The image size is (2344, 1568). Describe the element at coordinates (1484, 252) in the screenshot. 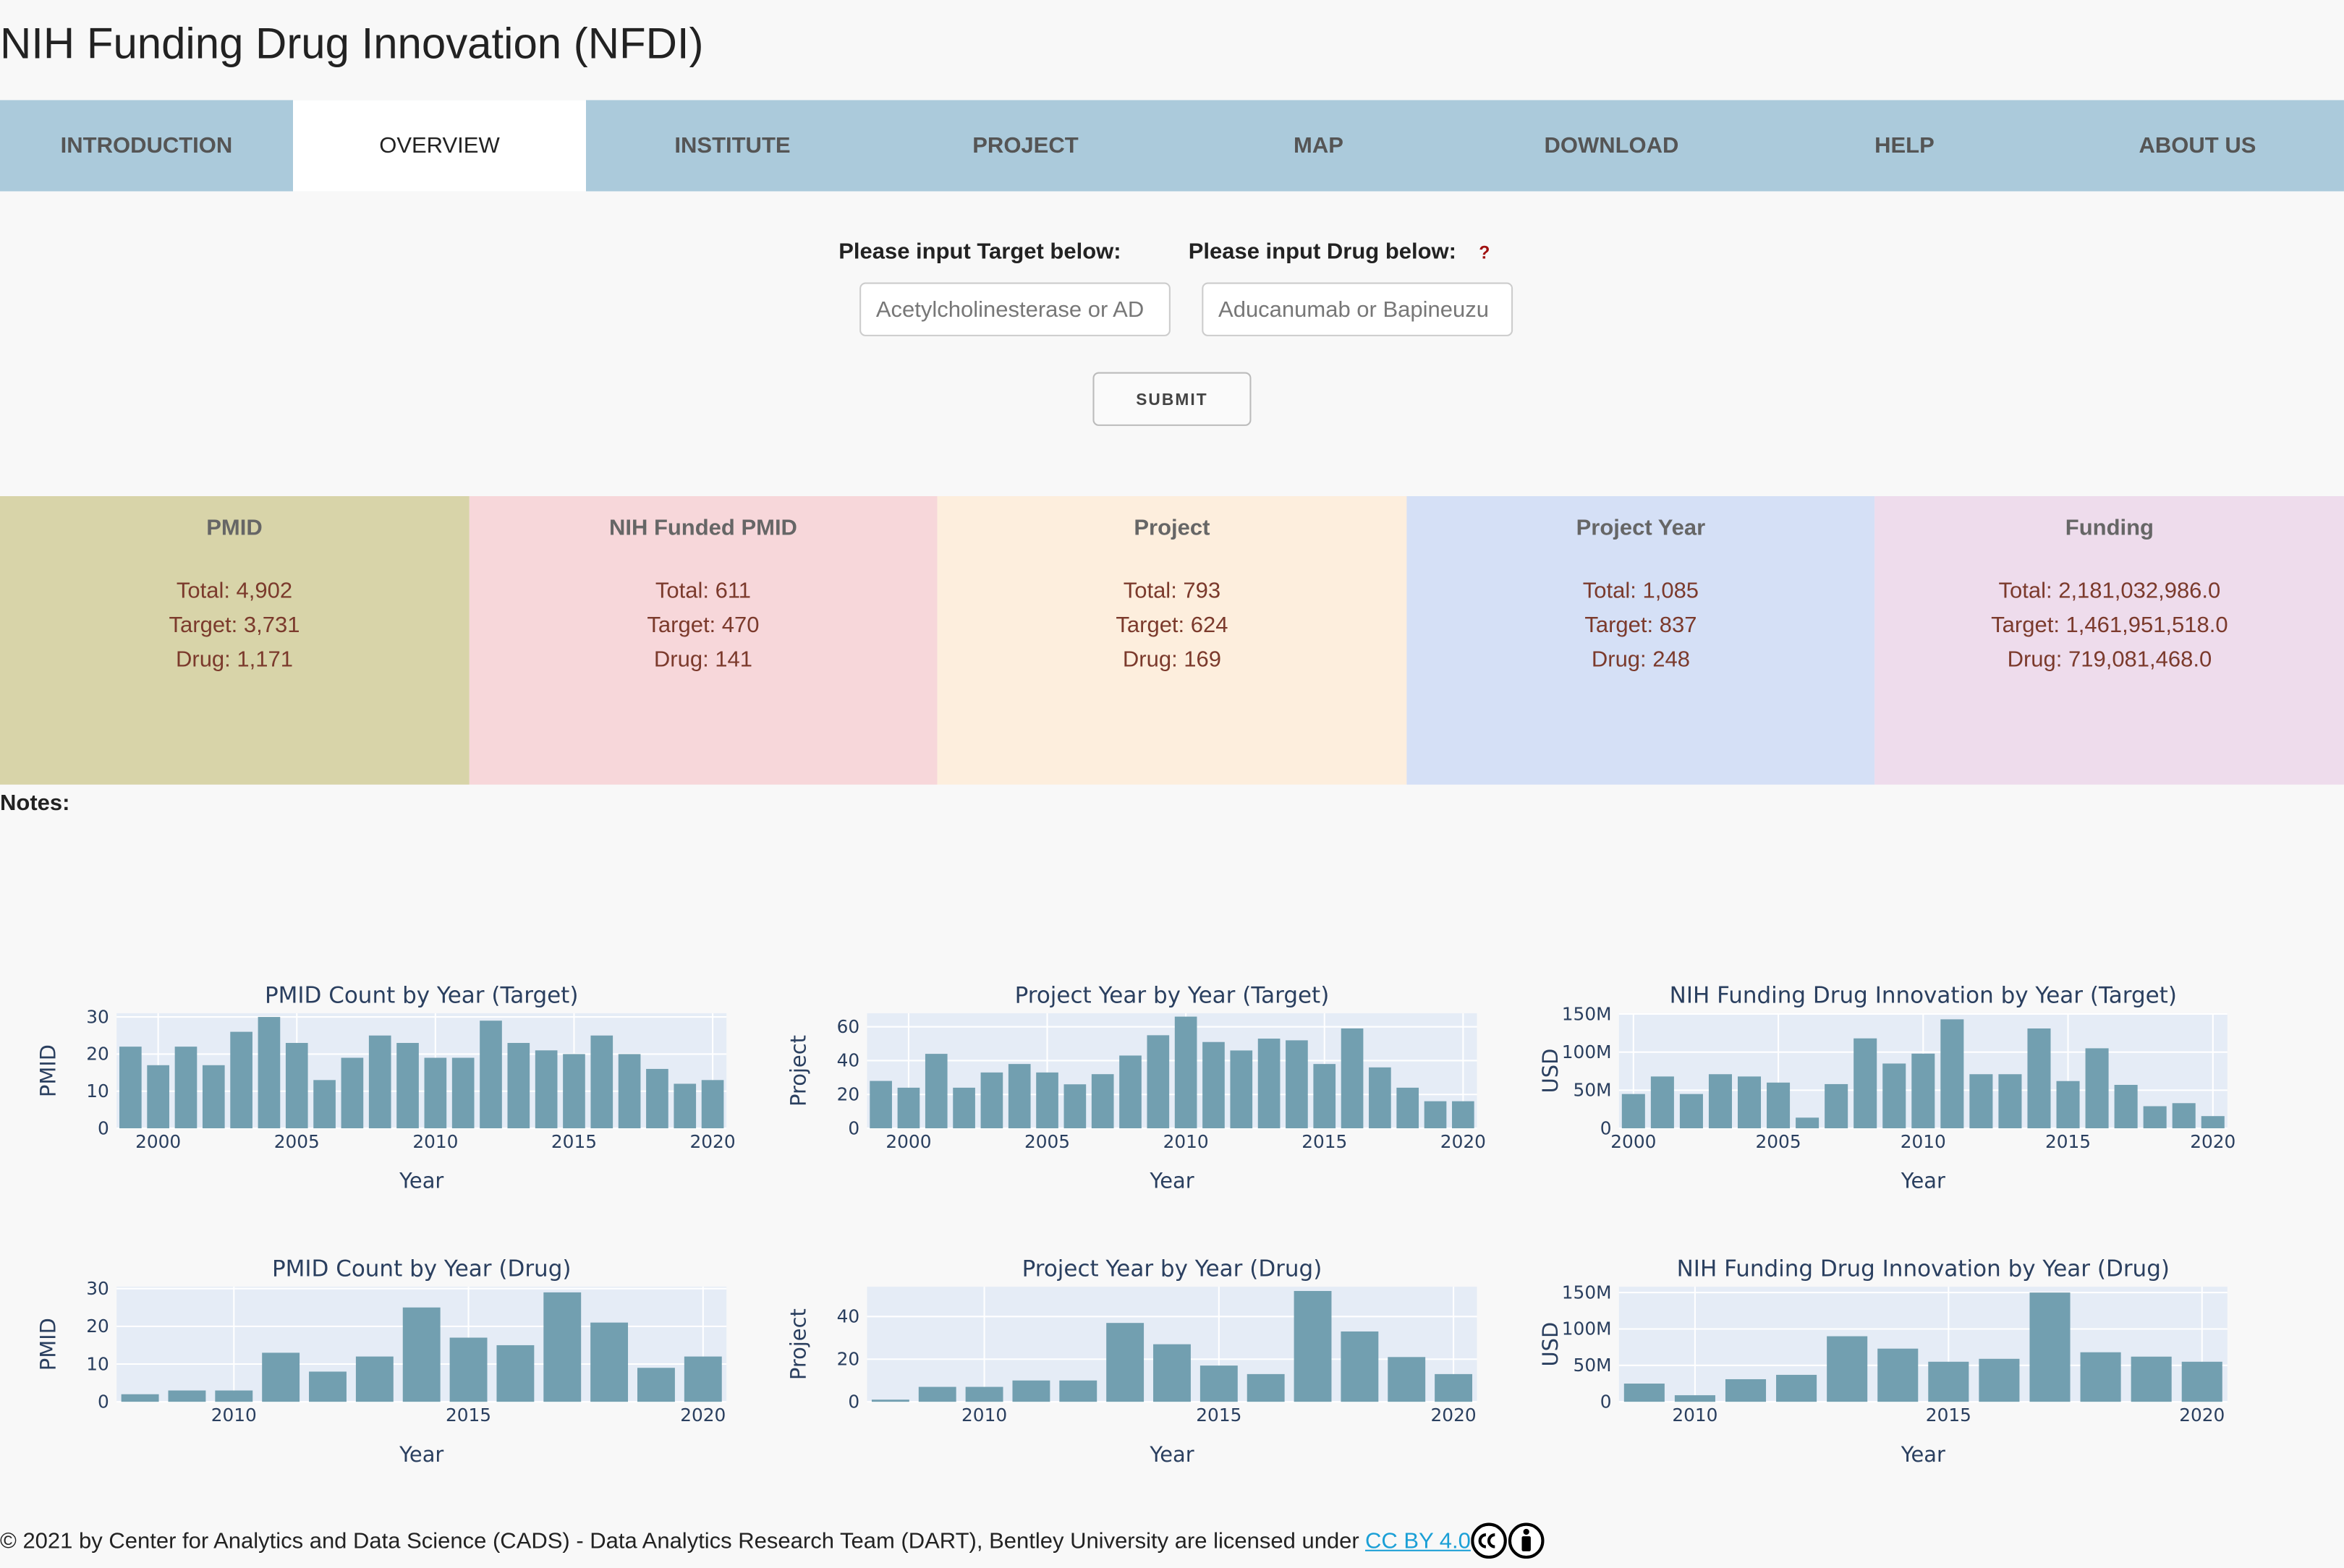

I see `help-icon: ?` at that location.